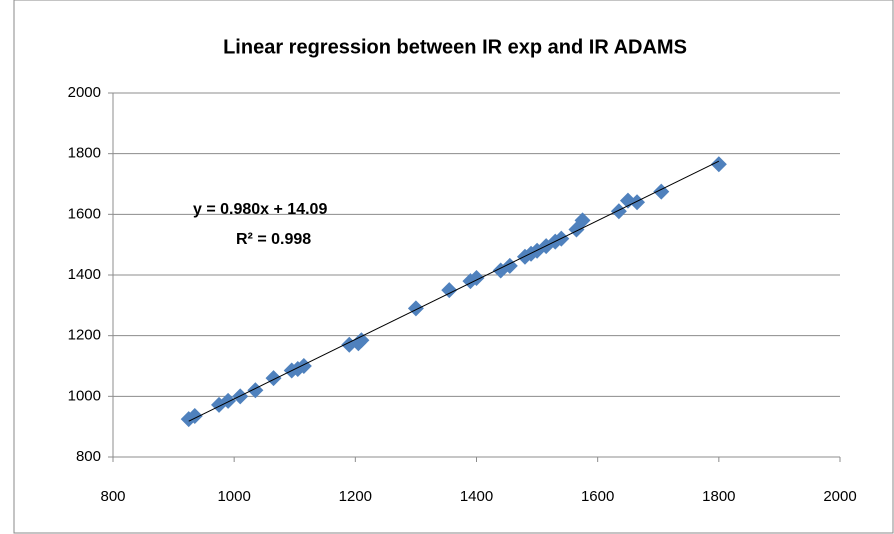  What do you see at coordinates (88, 456) in the screenshot?
I see `y-tick-label: 800` at bounding box center [88, 456].